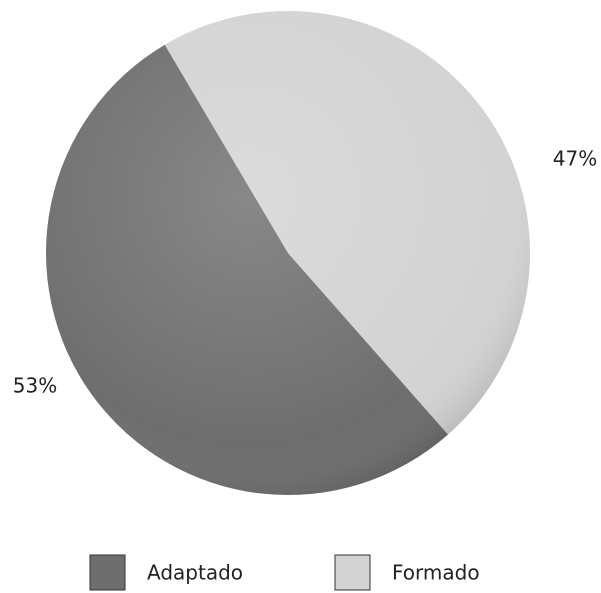 The width and height of the screenshot is (601, 593). Describe the element at coordinates (195, 573) in the screenshot. I see `legend-label: Adaptado` at that location.